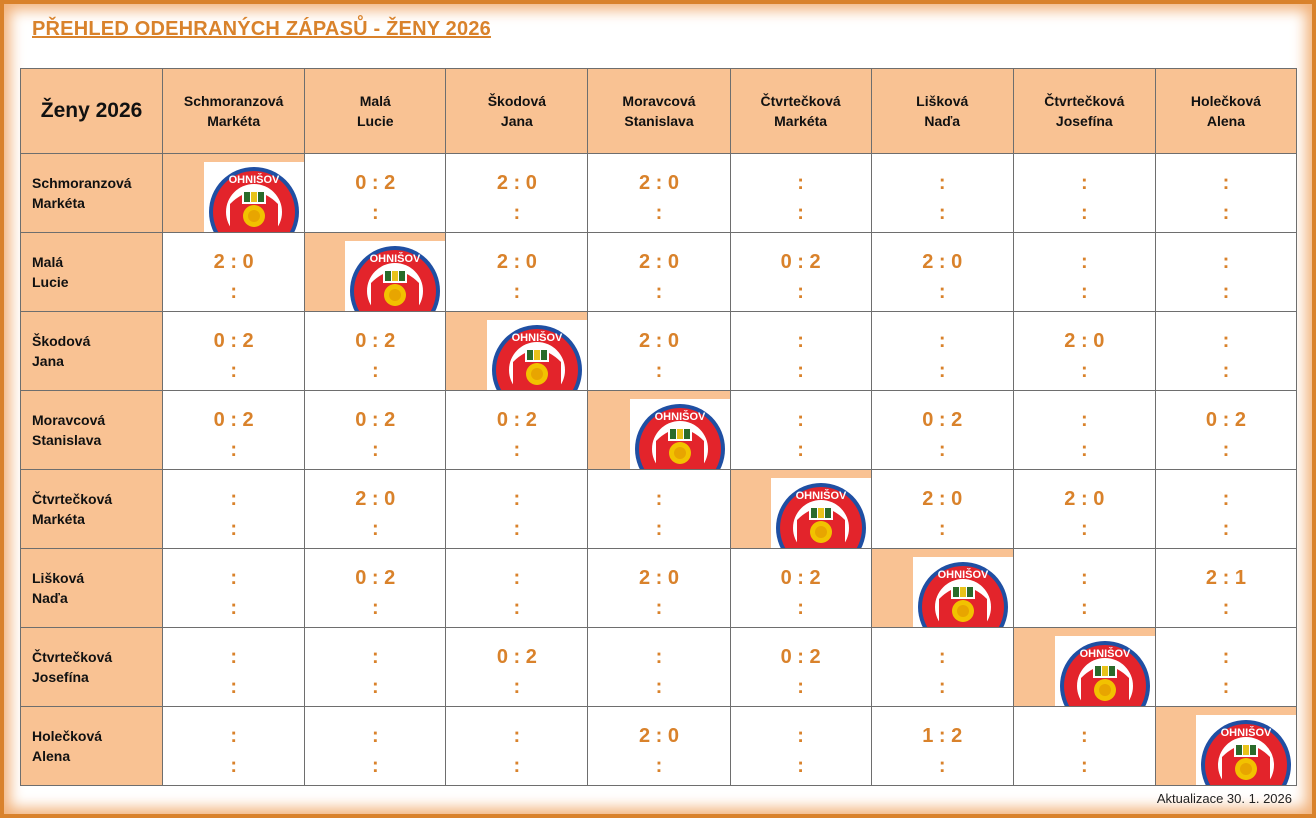 This screenshot has height=818, width=1316. I want to click on column-header-player: Čtvrtečková Josefína, so click(1084, 111).